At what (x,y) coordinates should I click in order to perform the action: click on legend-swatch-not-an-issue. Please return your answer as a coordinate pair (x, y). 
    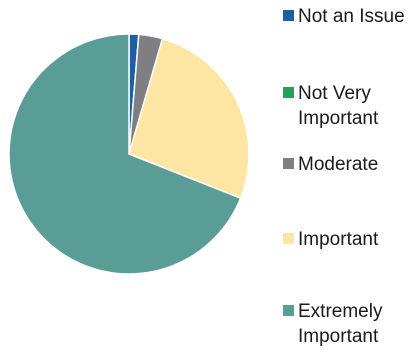
    Looking at the image, I should click on (288, 15).